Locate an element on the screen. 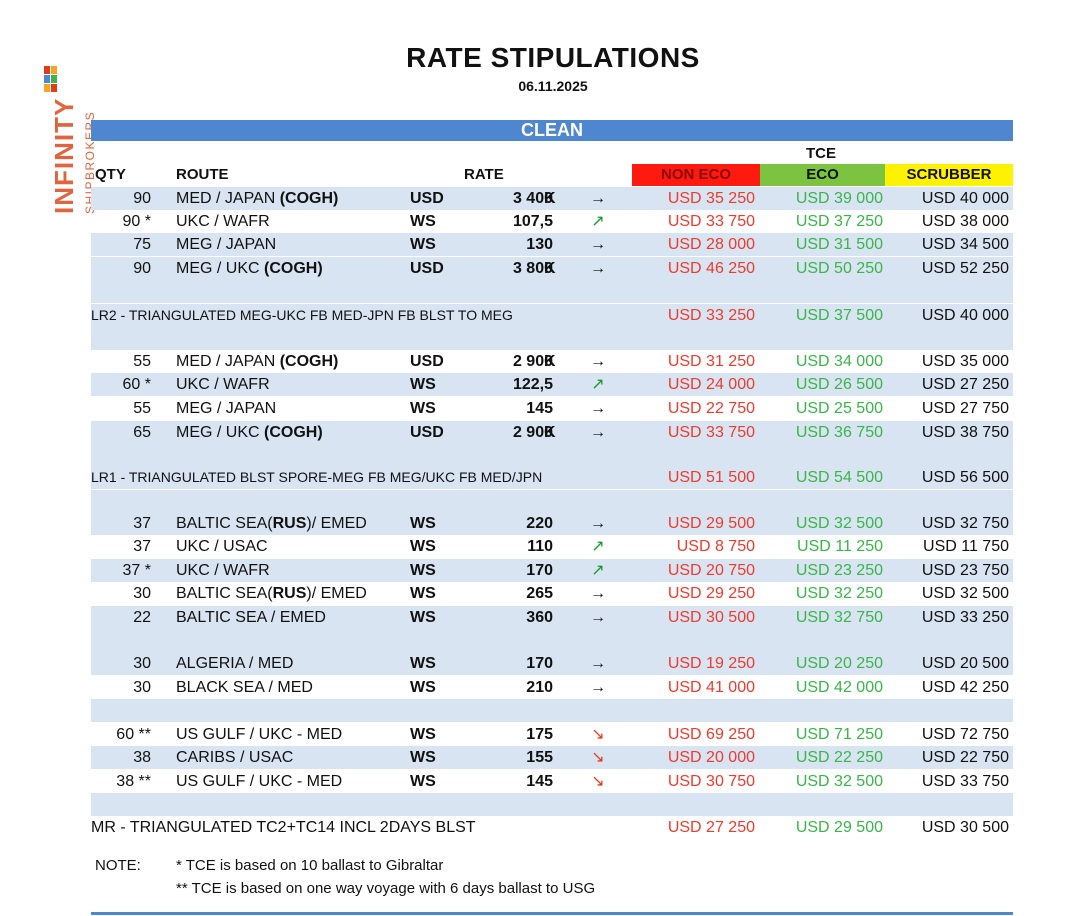  page-title: RATE STIPULATIONS is located at coordinates (553, 57).